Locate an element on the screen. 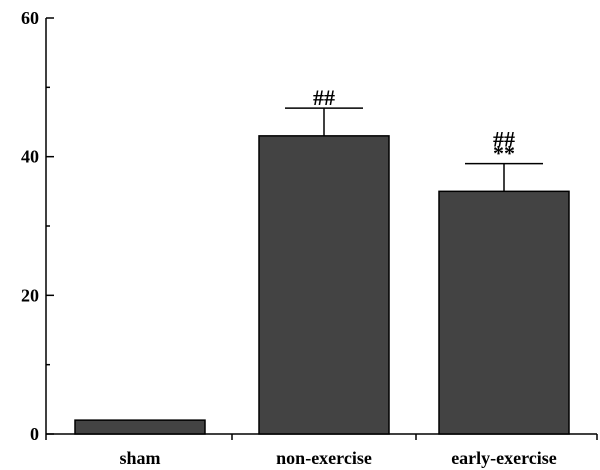  y-tick-label: 40 is located at coordinates (30, 157).